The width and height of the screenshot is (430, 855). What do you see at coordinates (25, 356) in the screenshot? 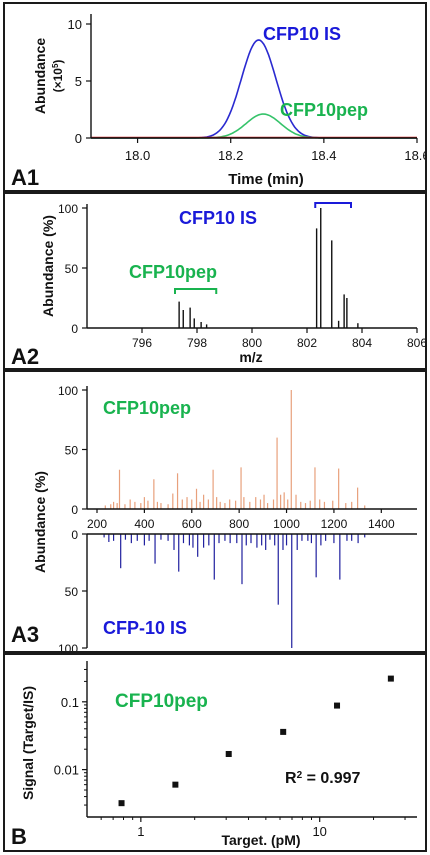
I see `panel-label-a2: A2` at bounding box center [25, 356].